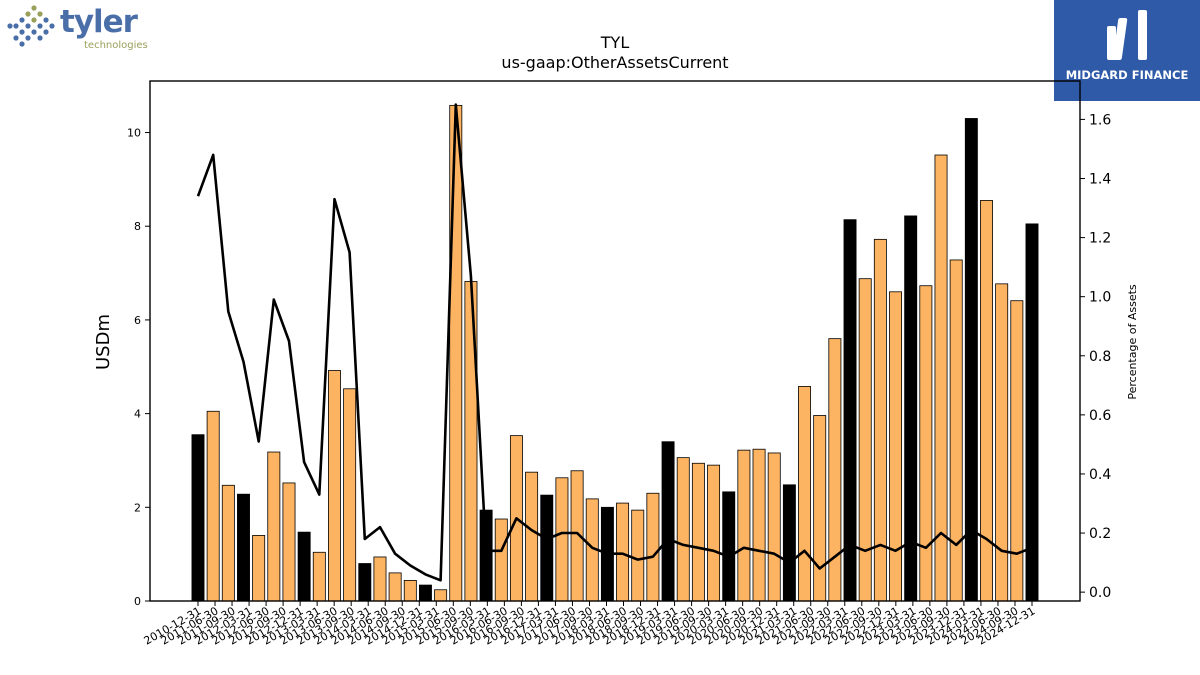 Image resolution: width=1200 pixels, height=675 pixels. I want to click on y-tick-label: 0, so click(137, 601).